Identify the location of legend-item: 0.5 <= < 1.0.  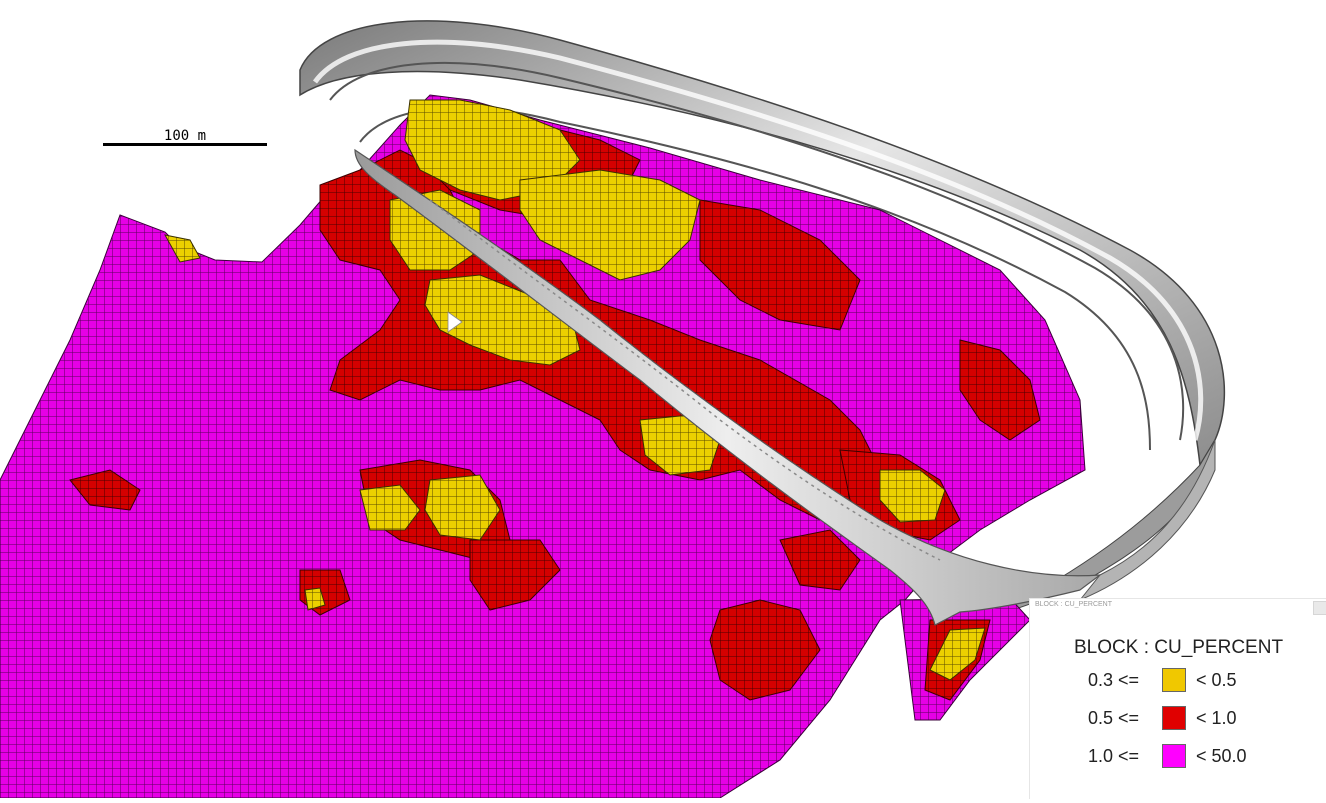
(1162, 718).